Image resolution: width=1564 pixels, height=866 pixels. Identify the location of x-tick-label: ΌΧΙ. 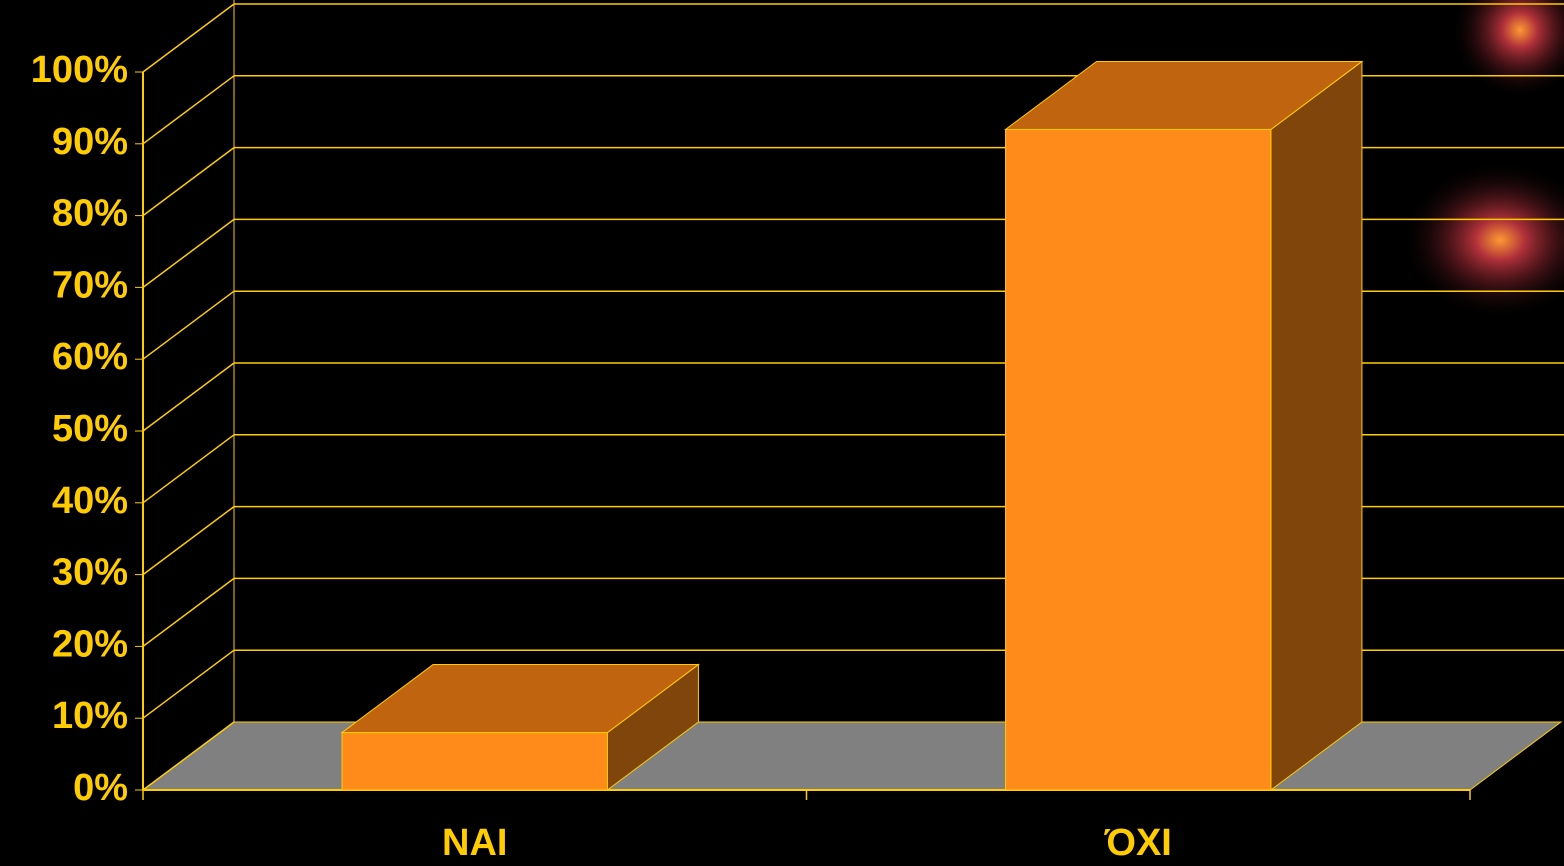
(1138, 843).